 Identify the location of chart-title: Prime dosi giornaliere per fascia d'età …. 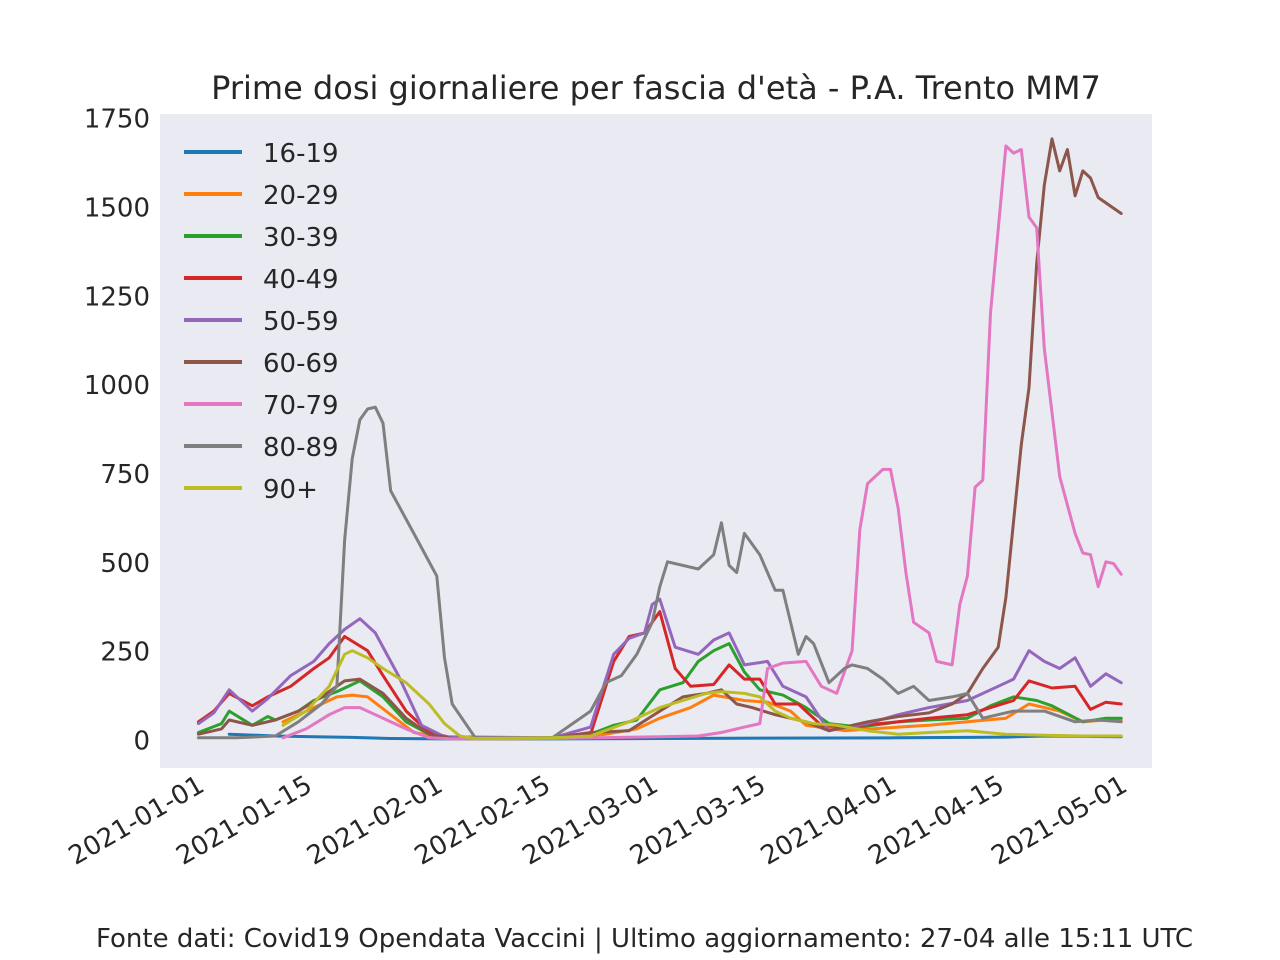
(656, 88).